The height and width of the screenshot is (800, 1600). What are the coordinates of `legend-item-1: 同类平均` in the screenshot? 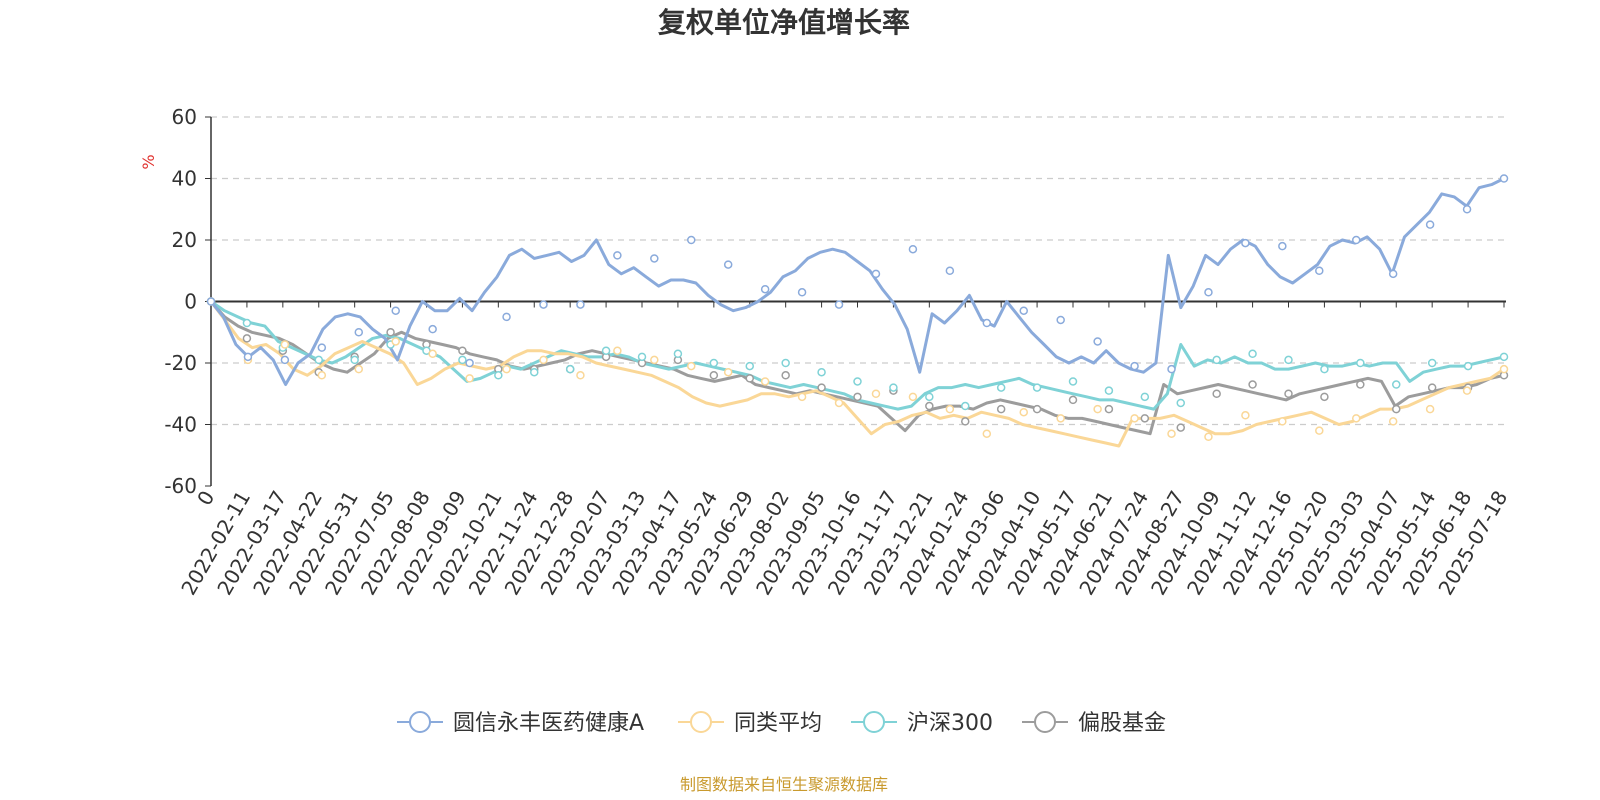 It's located at (750, 723).